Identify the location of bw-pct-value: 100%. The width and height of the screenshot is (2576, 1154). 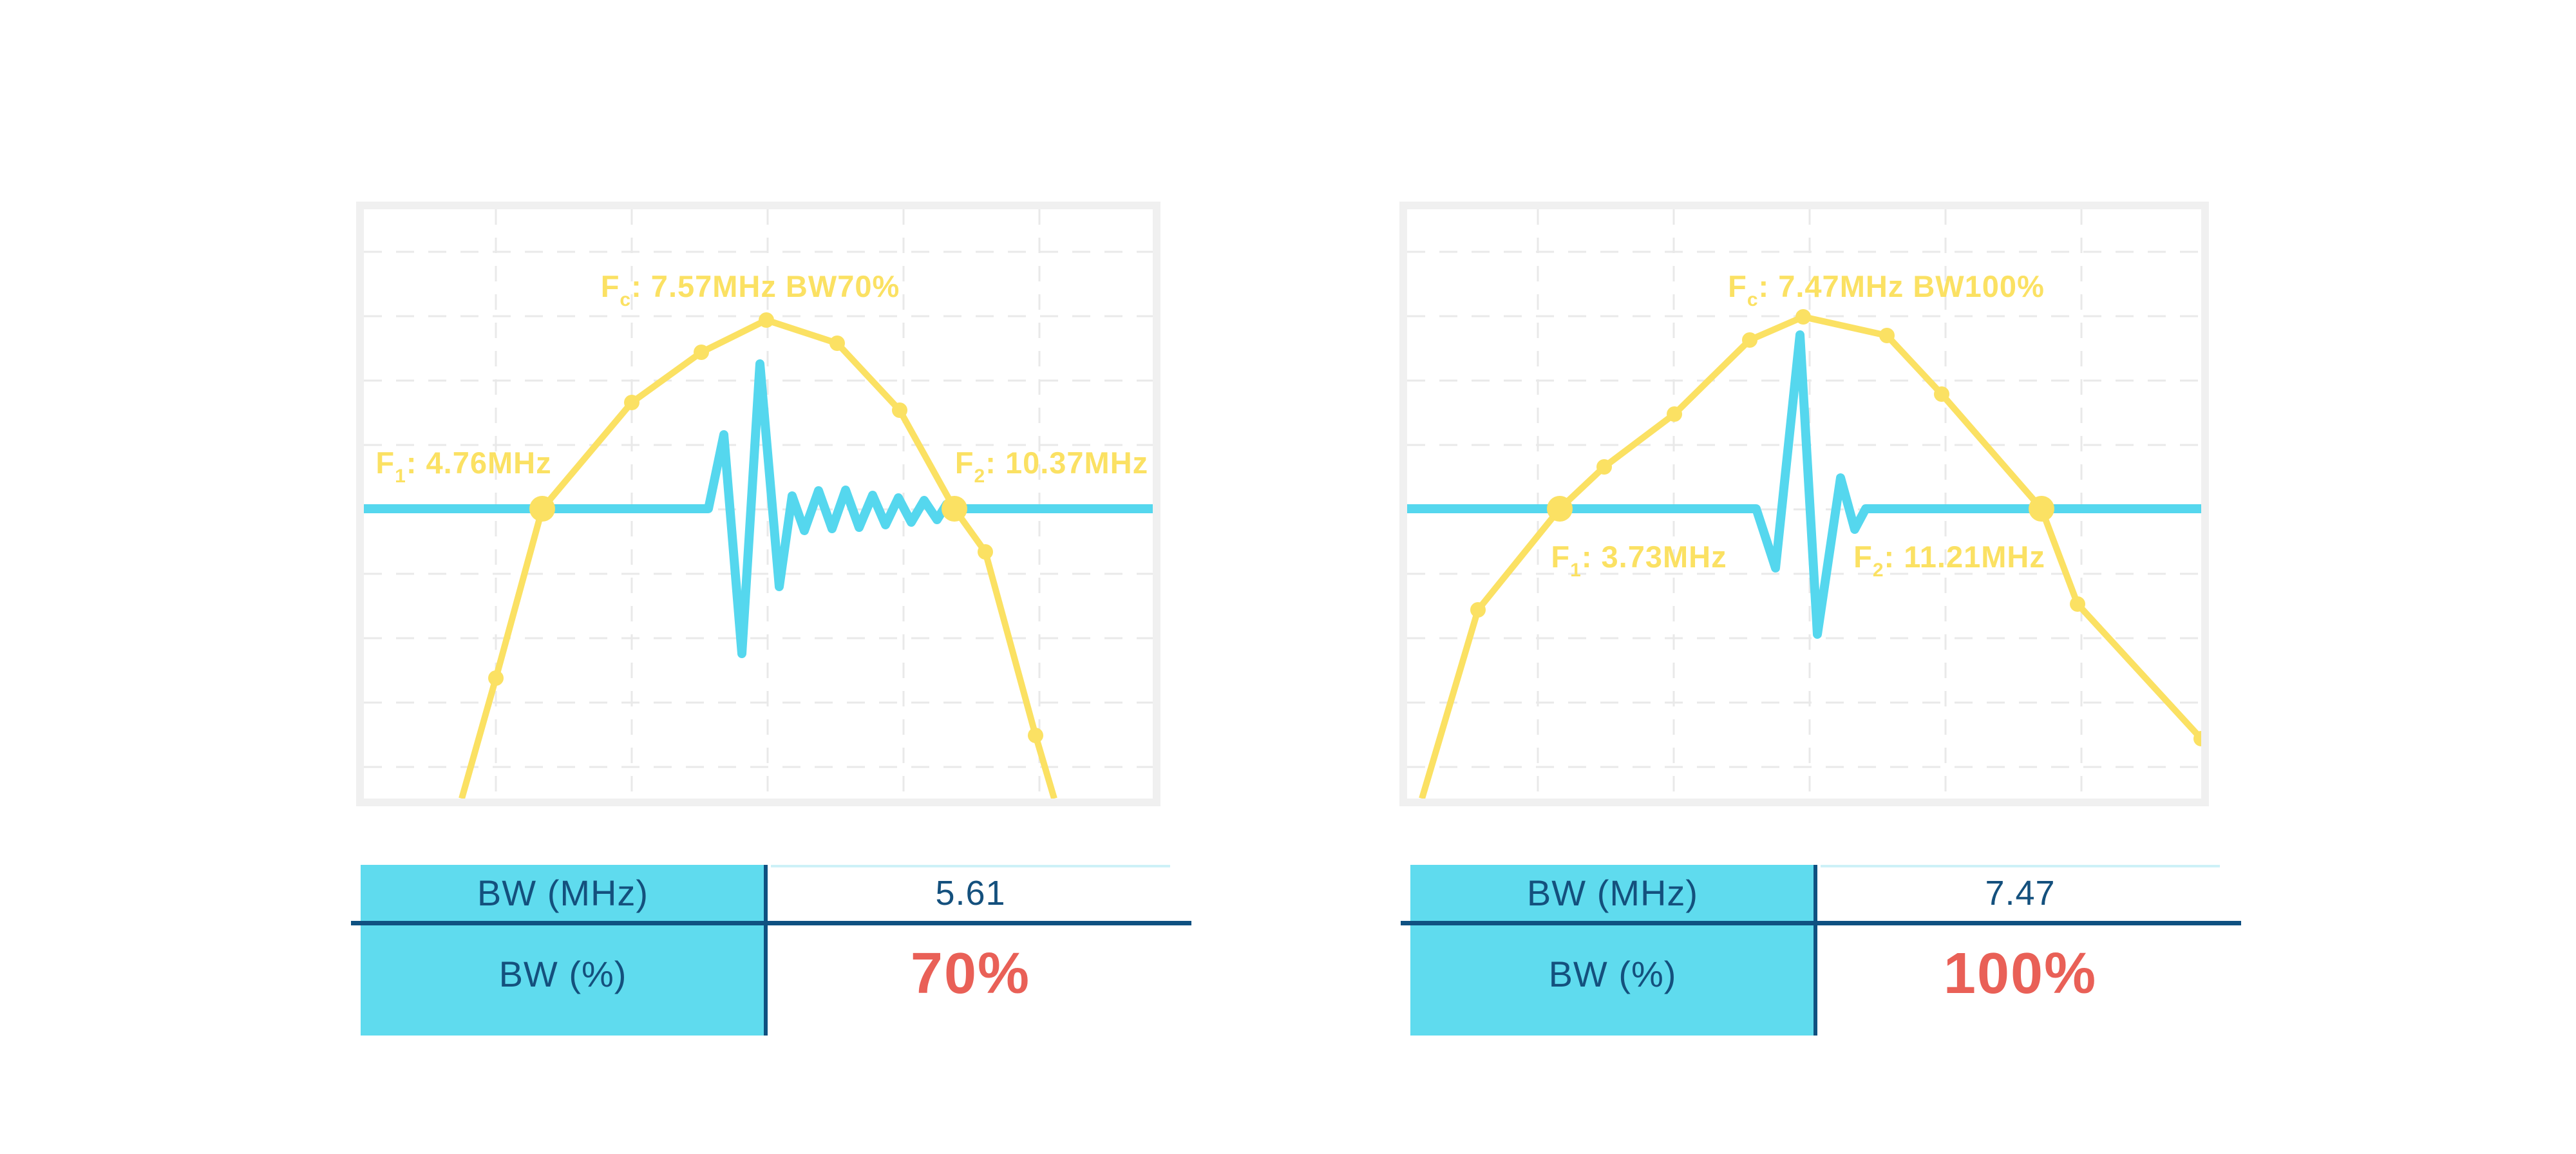
(2020, 973).